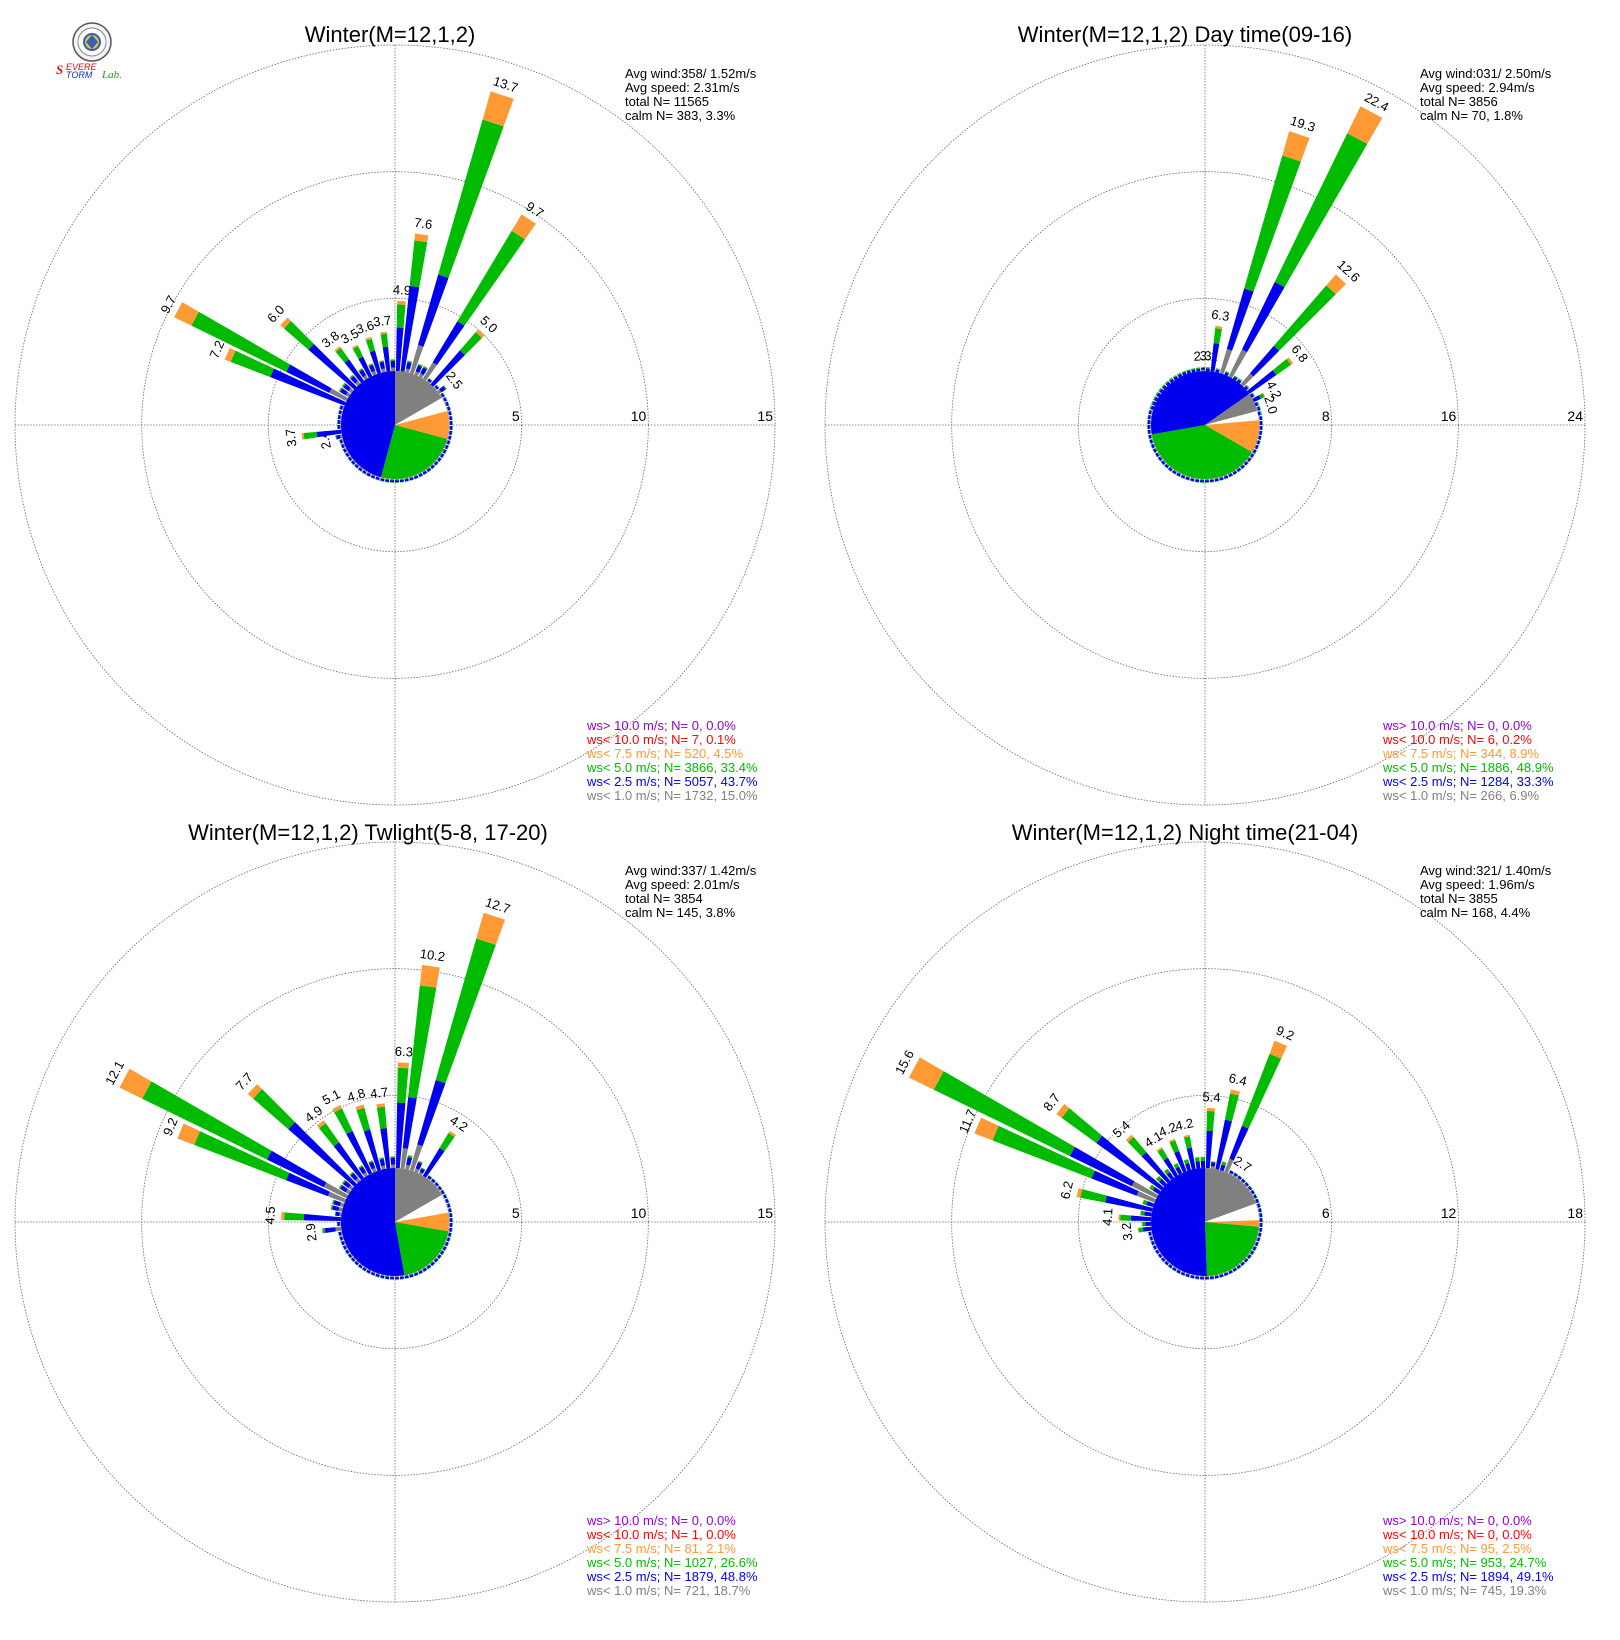 Image resolution: width=1620 pixels, height=1640 pixels. I want to click on range-ring, so click(395, 1222).